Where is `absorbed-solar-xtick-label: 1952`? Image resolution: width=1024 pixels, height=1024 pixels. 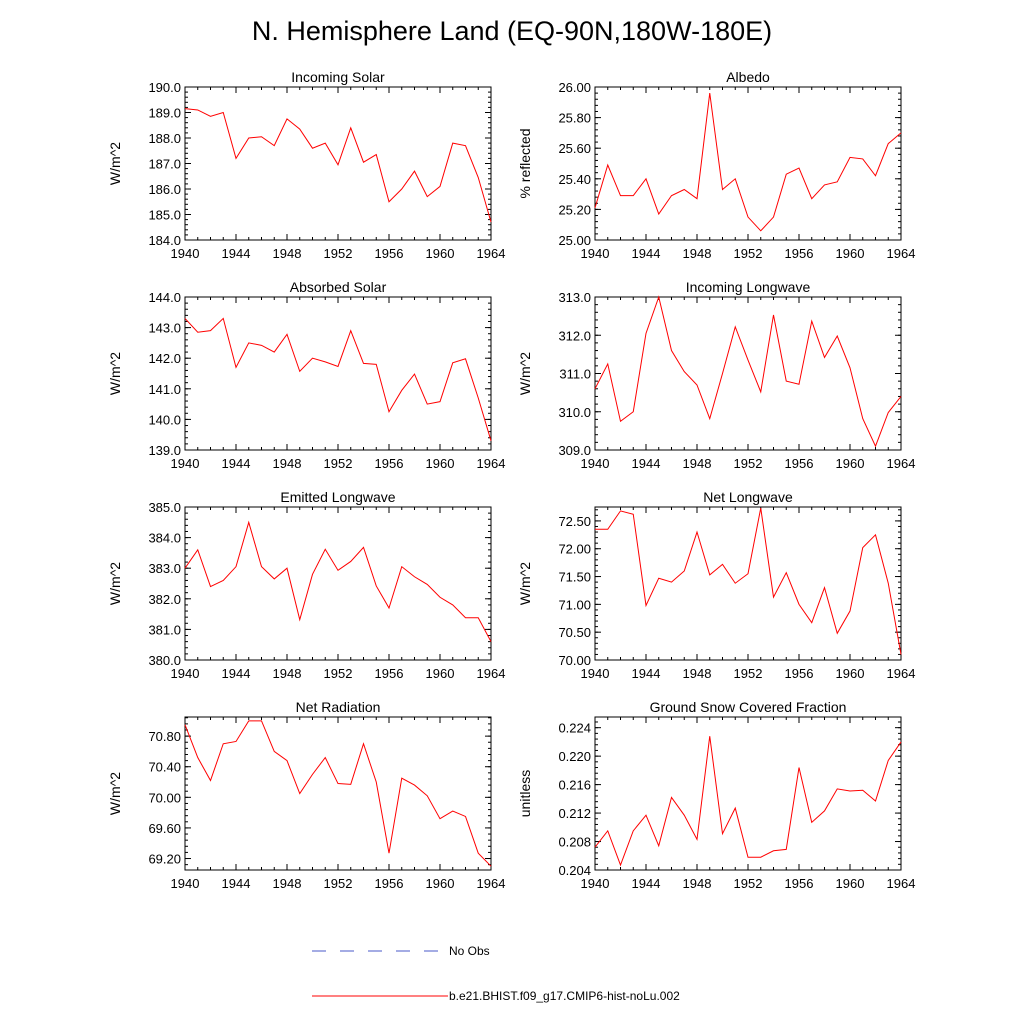
absorbed-solar-xtick-label: 1952 is located at coordinates (338, 463).